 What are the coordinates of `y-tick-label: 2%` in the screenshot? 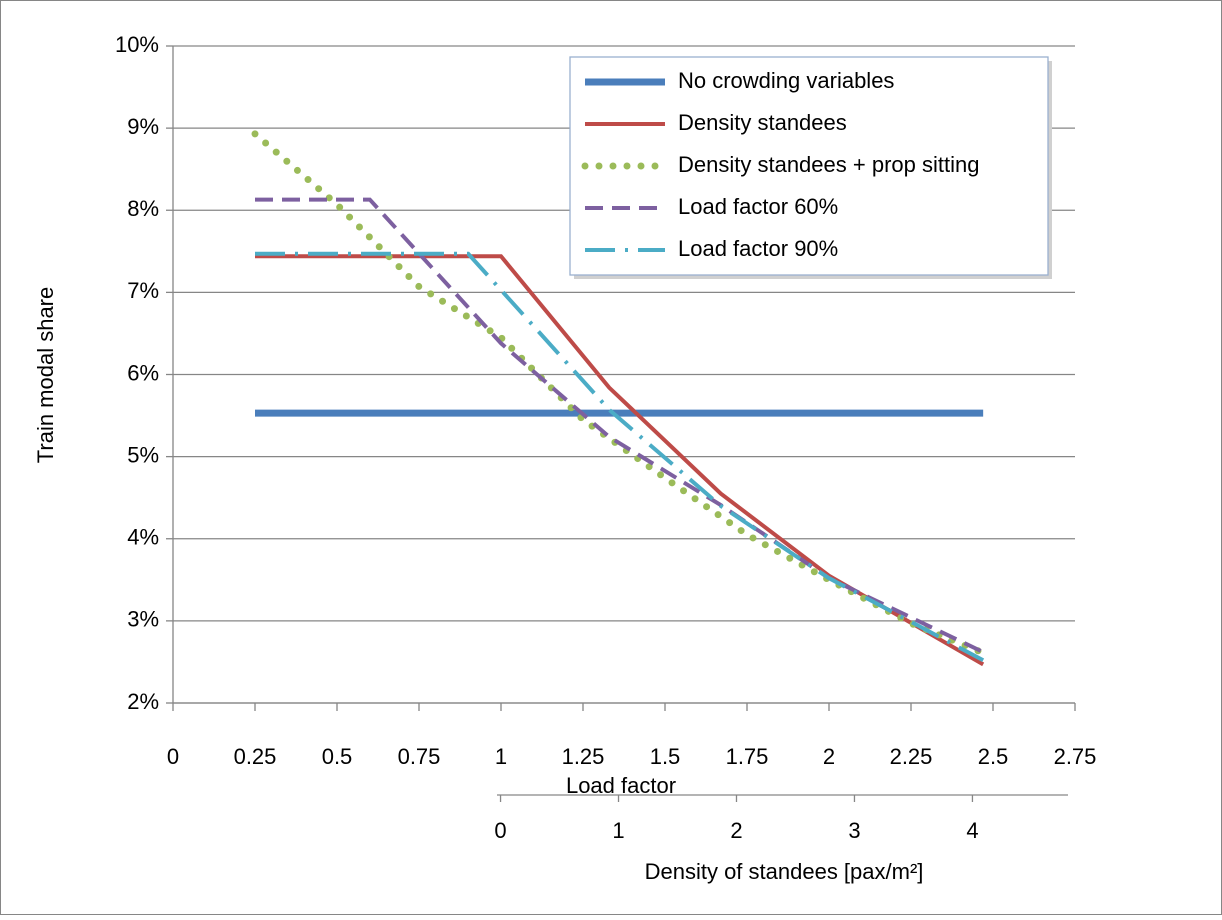 It's located at (143, 701).